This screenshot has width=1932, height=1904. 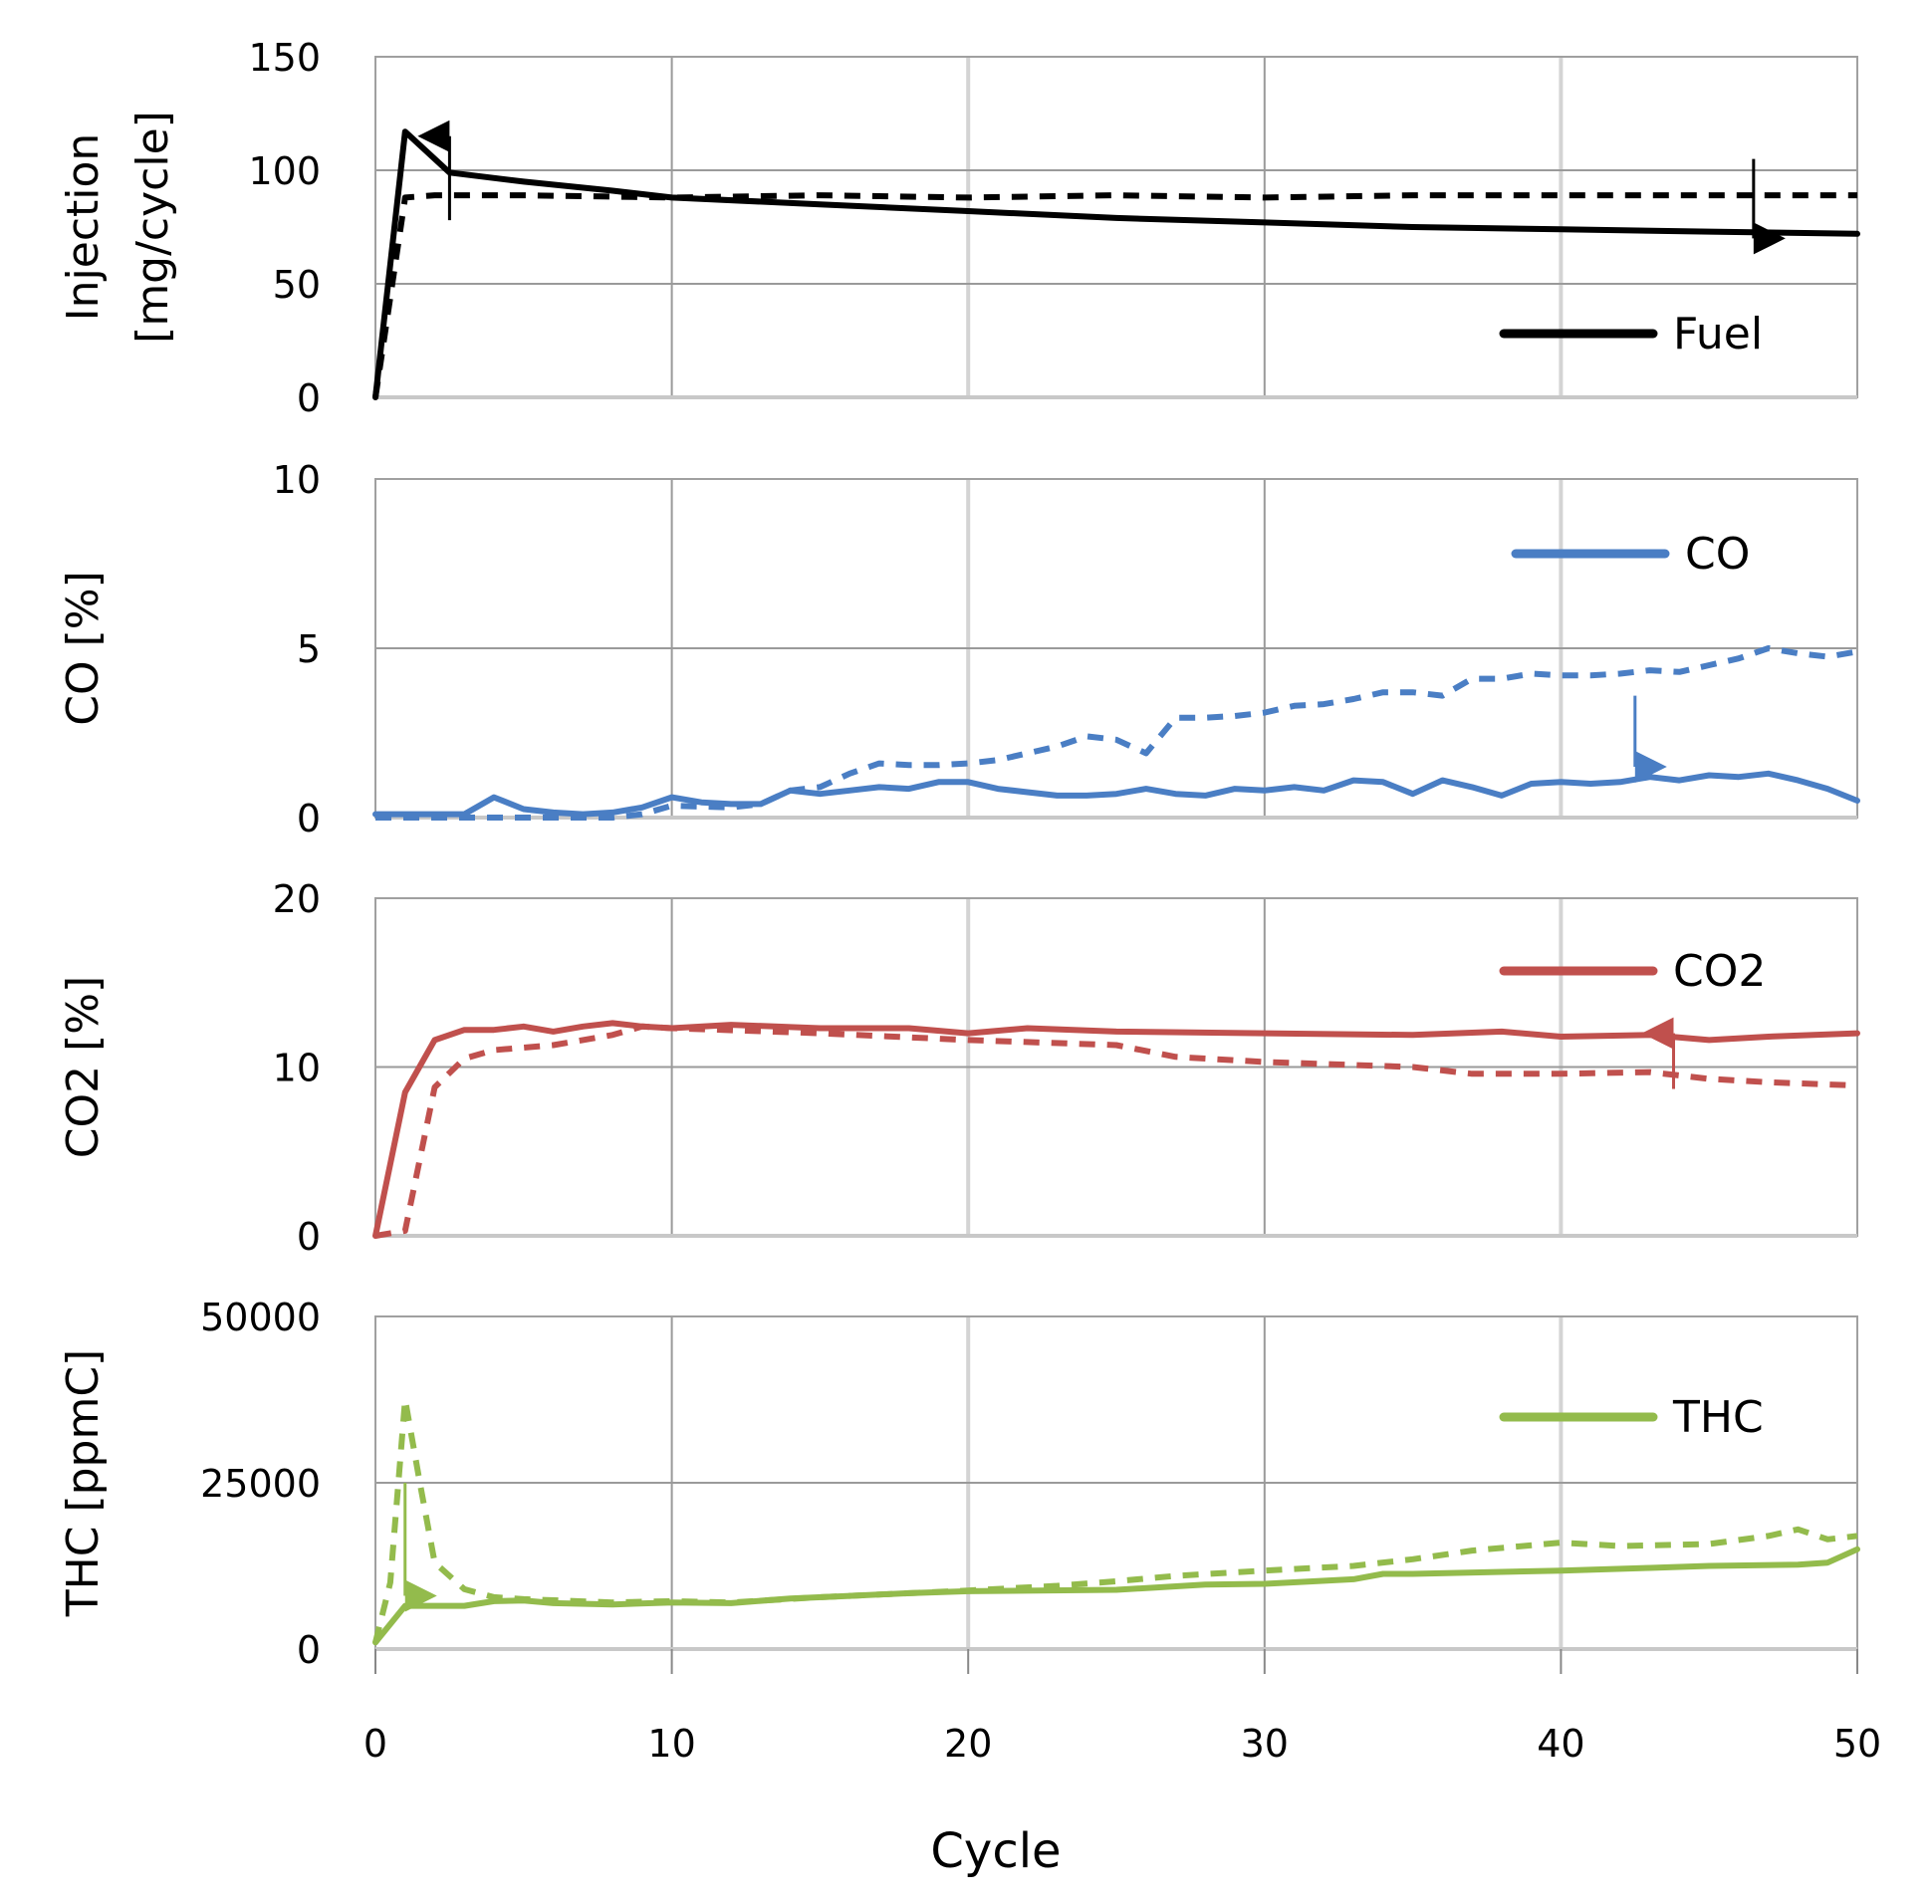 What do you see at coordinates (1265, 1744) in the screenshot?
I see `x-tick-label: 30` at bounding box center [1265, 1744].